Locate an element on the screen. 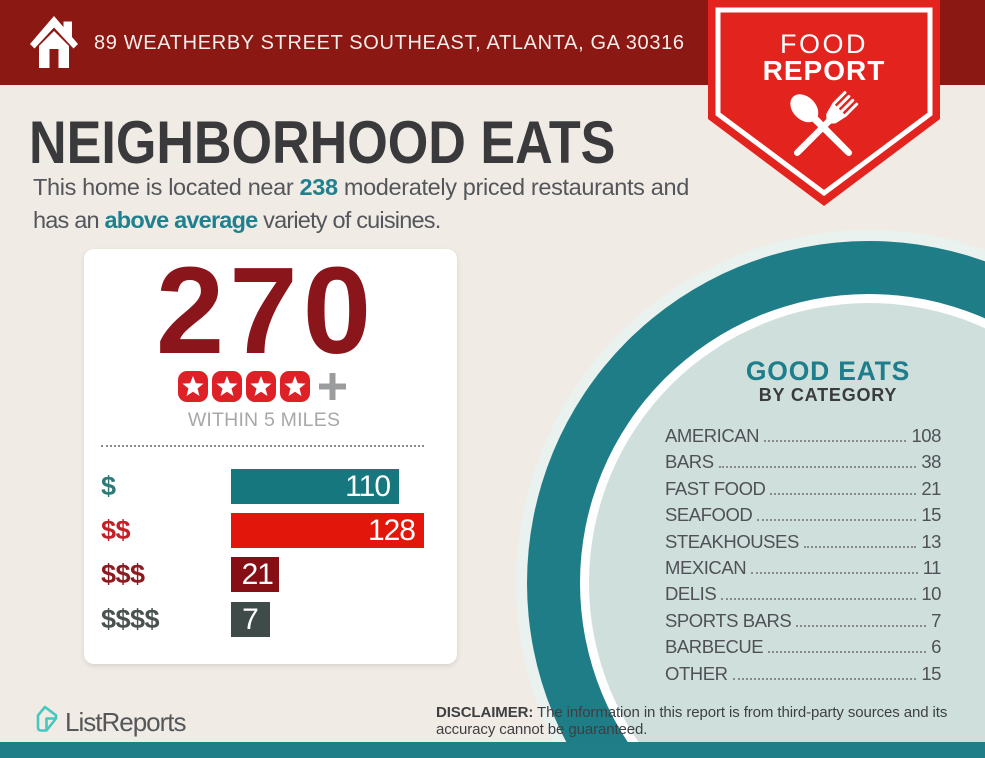 This screenshot has height=758, width=985. svg-text: FOOD is located at coordinates (824, 44).